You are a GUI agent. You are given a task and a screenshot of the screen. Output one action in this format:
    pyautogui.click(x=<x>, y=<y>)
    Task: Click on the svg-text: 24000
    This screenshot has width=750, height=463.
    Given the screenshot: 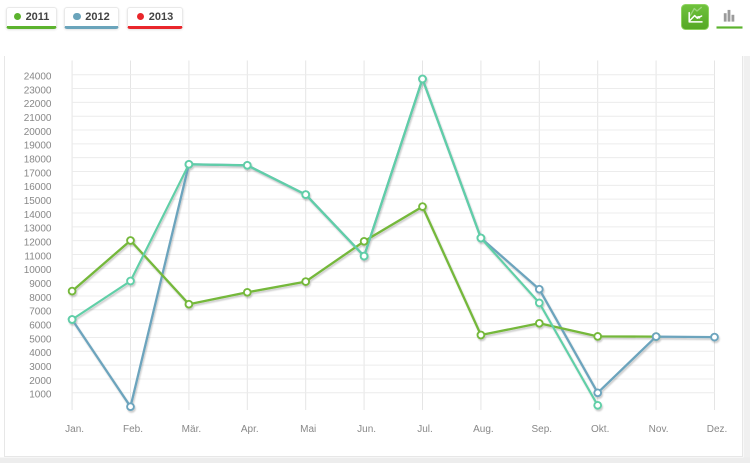 What is the action you would take?
    pyautogui.click(x=38, y=77)
    